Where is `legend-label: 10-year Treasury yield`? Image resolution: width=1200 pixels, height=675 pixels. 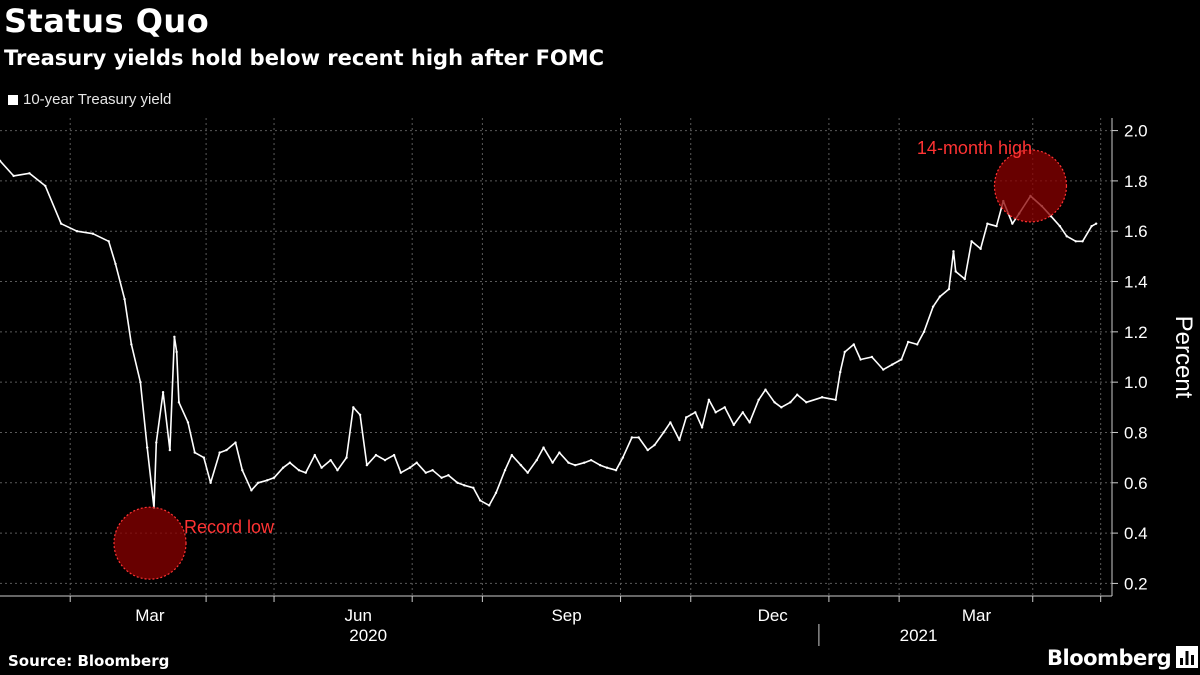 legend-label: 10-year Treasury yield is located at coordinates (97, 99).